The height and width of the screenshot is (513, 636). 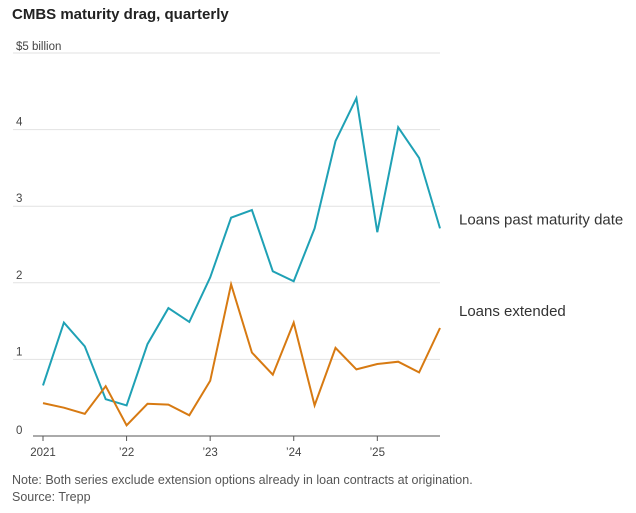 I want to click on x-tick-label: ’22, so click(x=126, y=453).